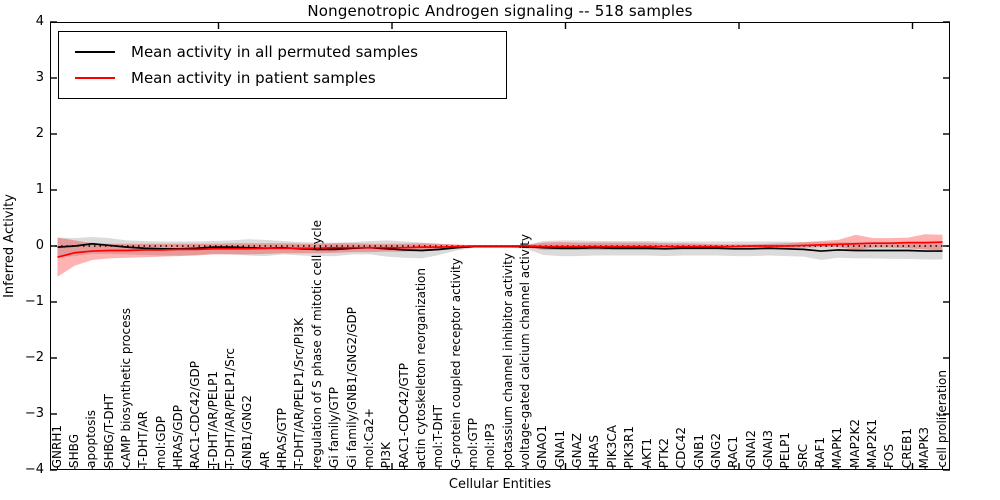 The image size is (1000, 500). I want to click on x-category-label: T-DHT/AR/PELP1/Src, so click(230, 407).